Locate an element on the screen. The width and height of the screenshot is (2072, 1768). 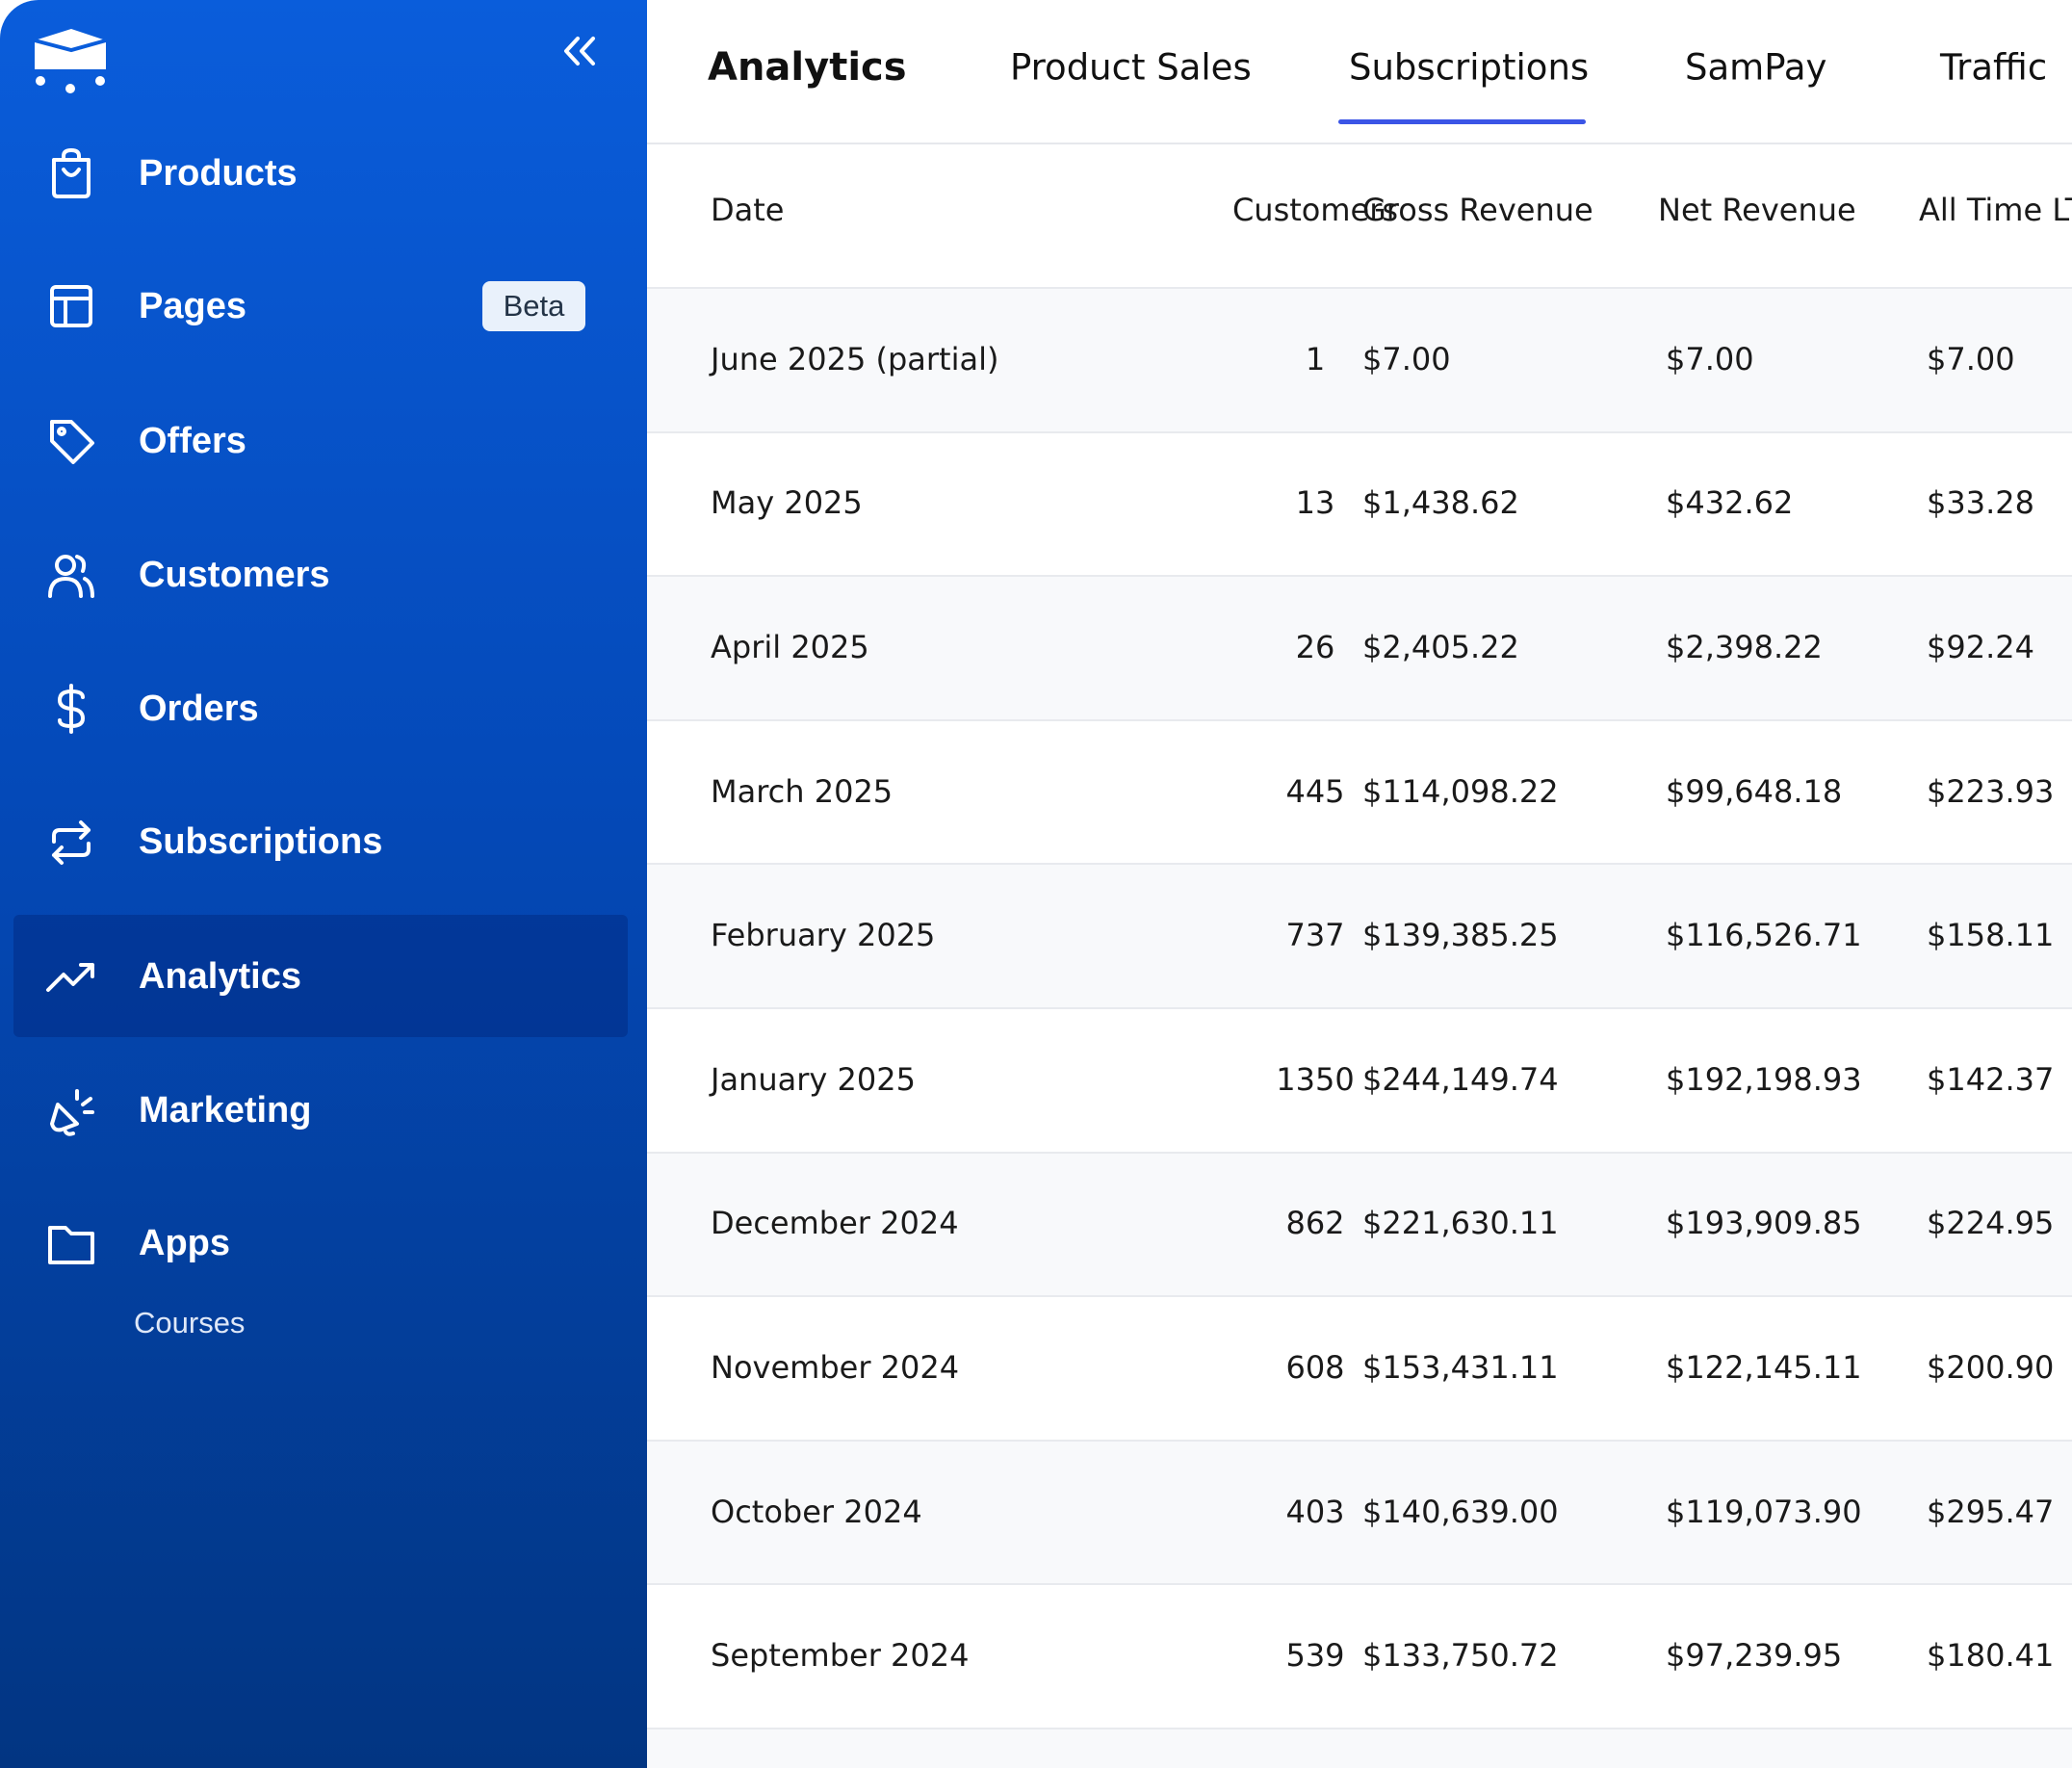
table-cell: $244,149.74 is located at coordinates (1460, 1079).